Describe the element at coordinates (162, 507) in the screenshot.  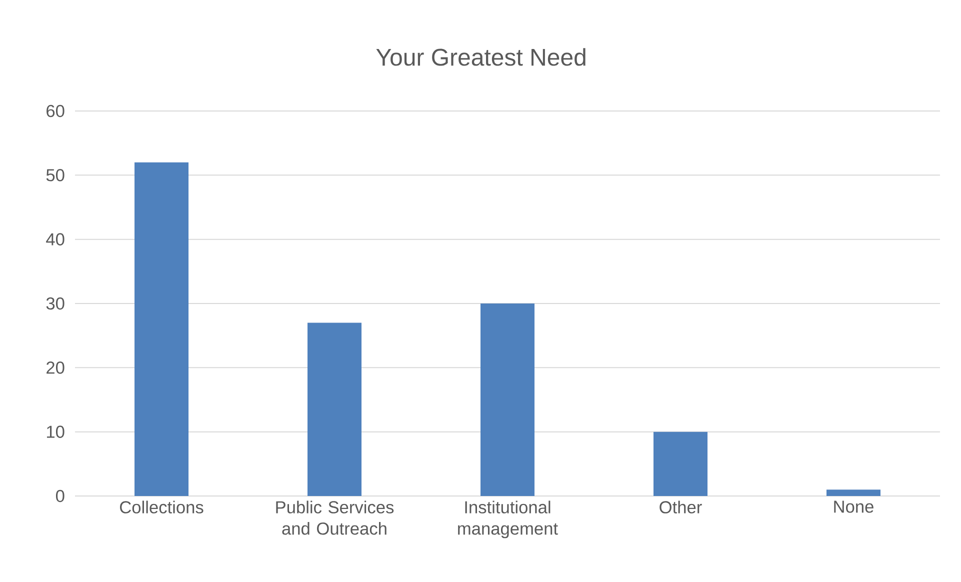
I see `x-tick-label: Collections` at that location.